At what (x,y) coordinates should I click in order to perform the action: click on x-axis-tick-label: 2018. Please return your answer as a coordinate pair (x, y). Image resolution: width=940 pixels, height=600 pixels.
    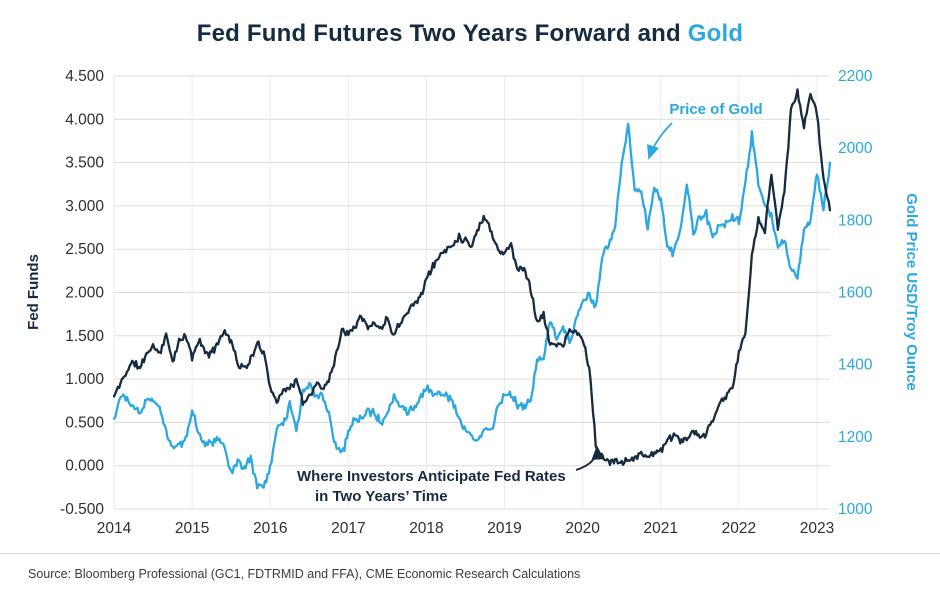
    Looking at the image, I should click on (426, 528).